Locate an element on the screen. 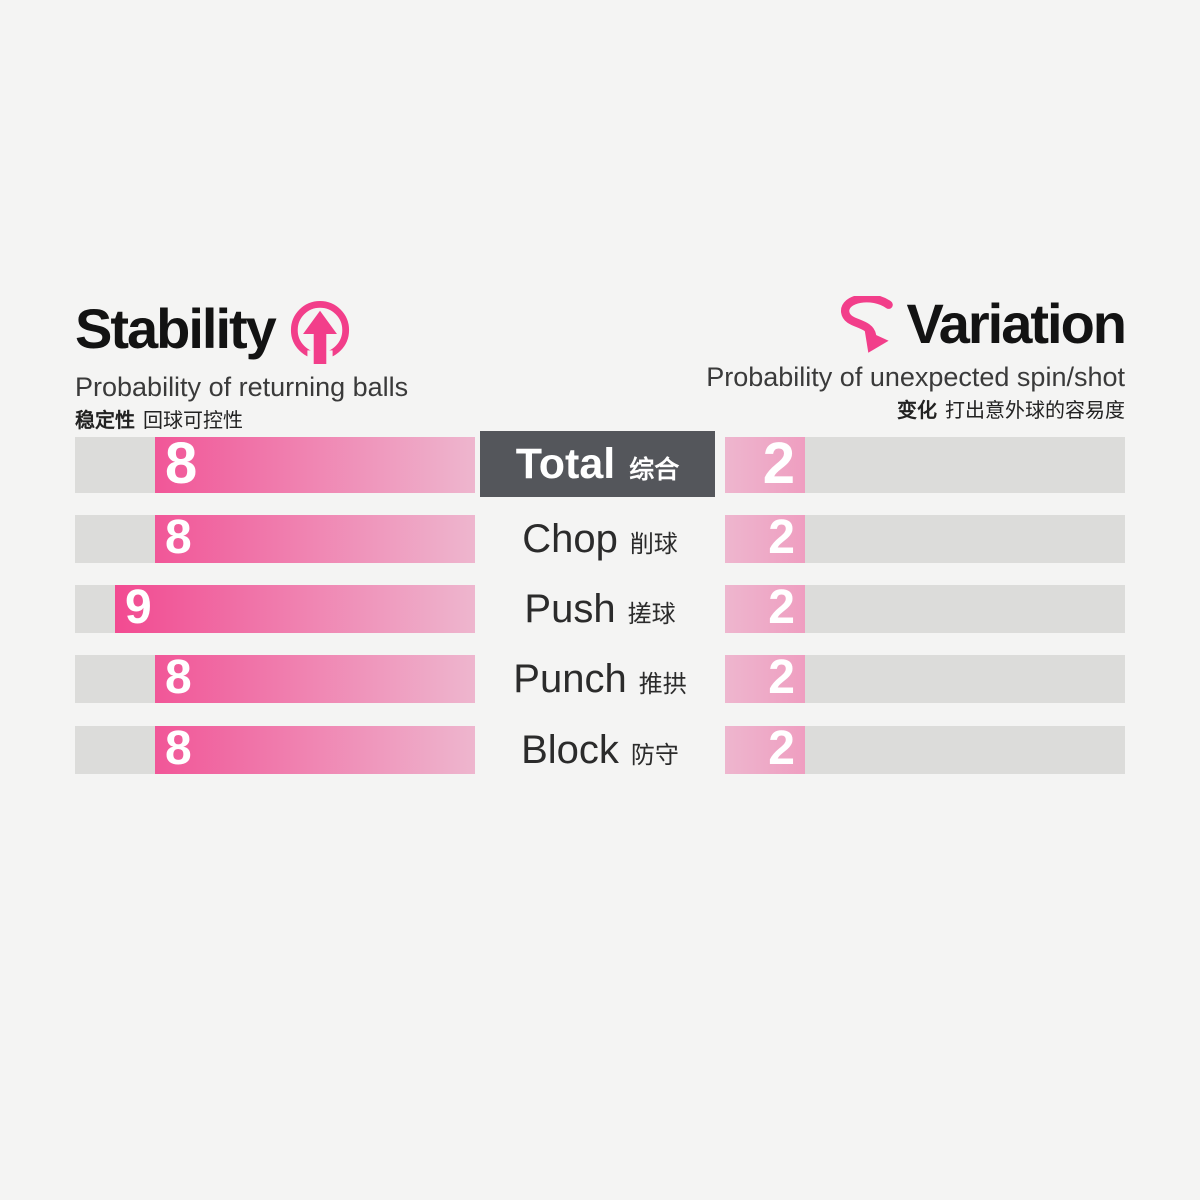 This screenshot has height=1200, width=1200. stability-title: Stability is located at coordinates (176, 328).